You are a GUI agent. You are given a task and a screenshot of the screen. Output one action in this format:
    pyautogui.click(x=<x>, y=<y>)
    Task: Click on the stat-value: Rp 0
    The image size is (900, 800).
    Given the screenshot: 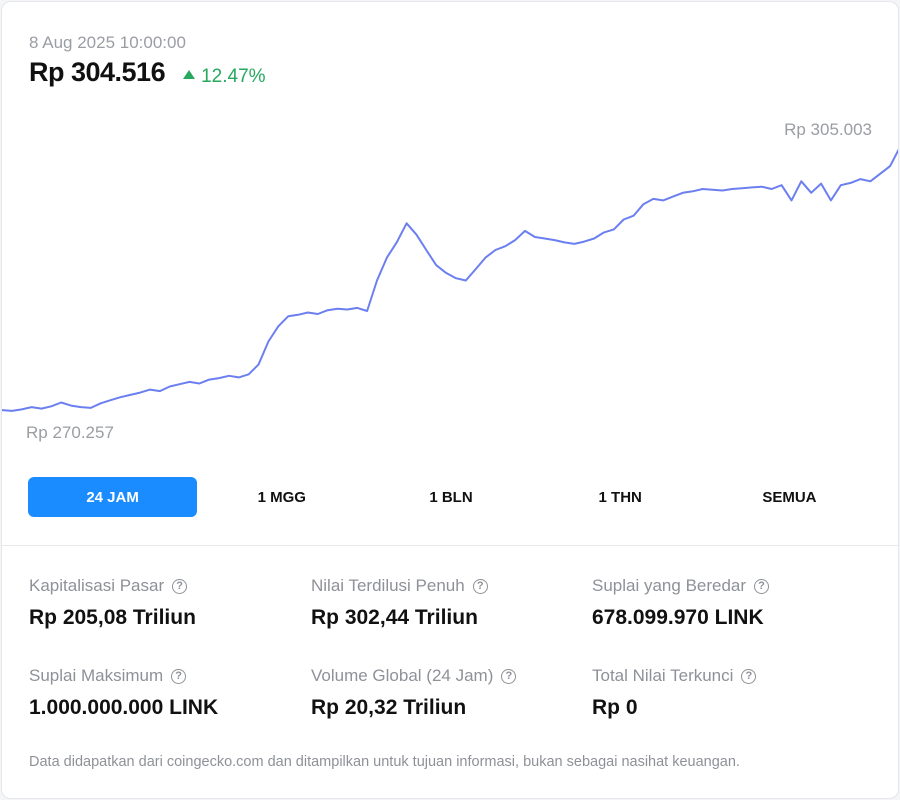 What is the action you would take?
    pyautogui.click(x=615, y=707)
    